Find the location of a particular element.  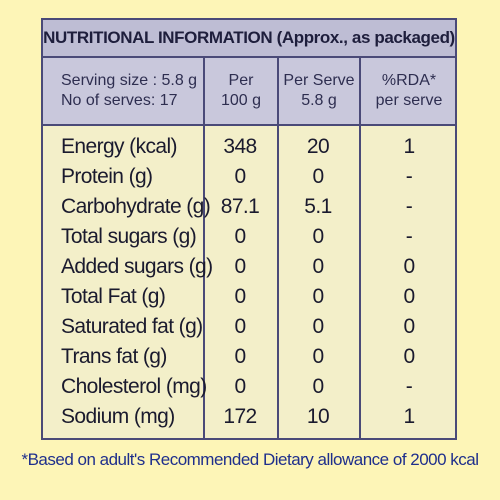

header-per-serve: Per Serve 5.8 g is located at coordinates (319, 90).